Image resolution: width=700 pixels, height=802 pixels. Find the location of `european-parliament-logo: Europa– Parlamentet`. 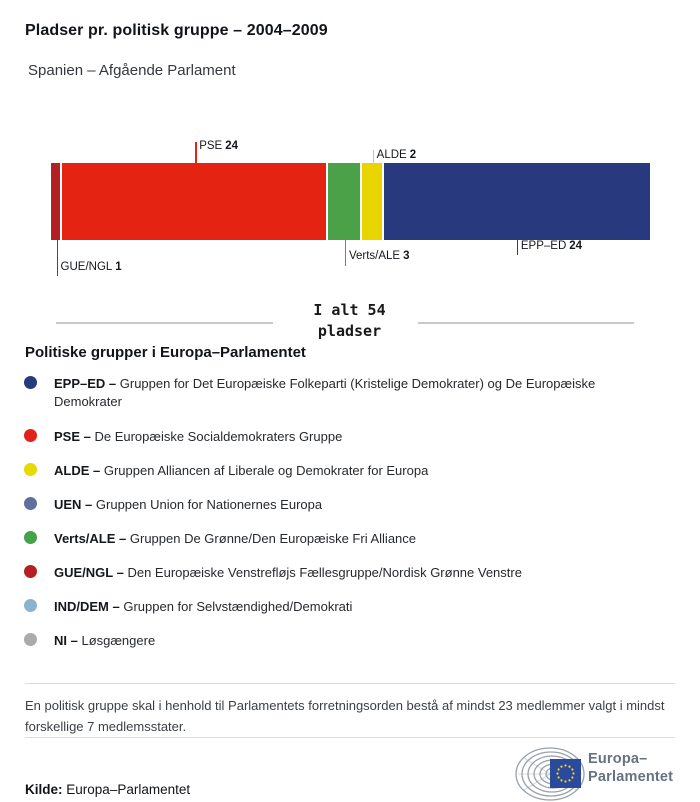

european-parliament-logo: Europa– Parlamentet is located at coordinates (599, 773).